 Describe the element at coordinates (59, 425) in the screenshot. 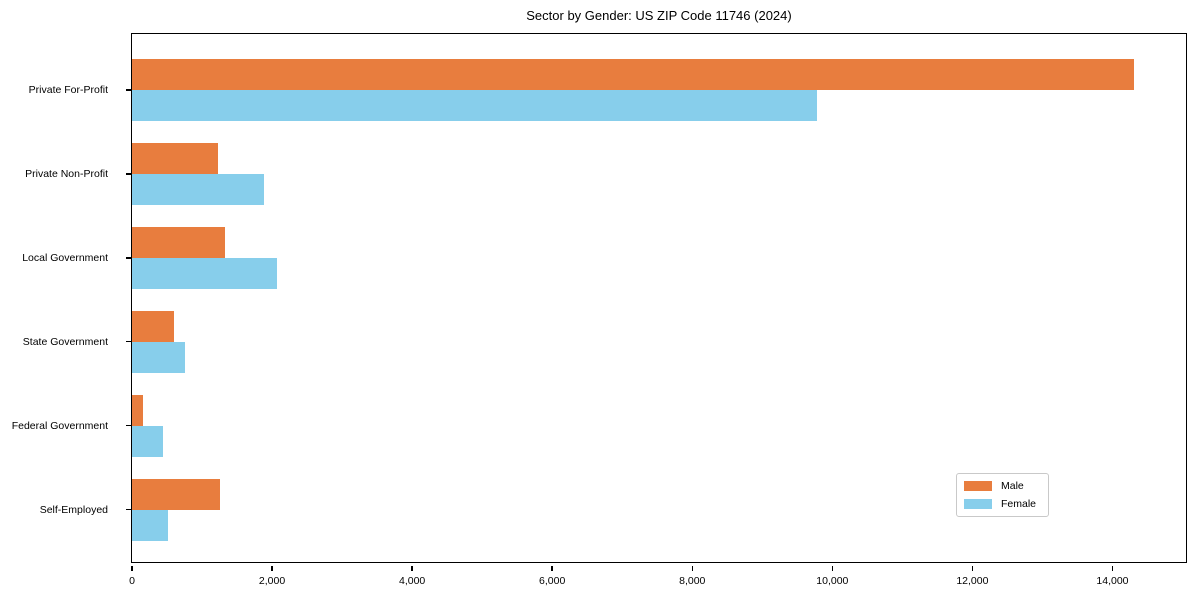

I see `y-axis-label: Federal Government` at that location.